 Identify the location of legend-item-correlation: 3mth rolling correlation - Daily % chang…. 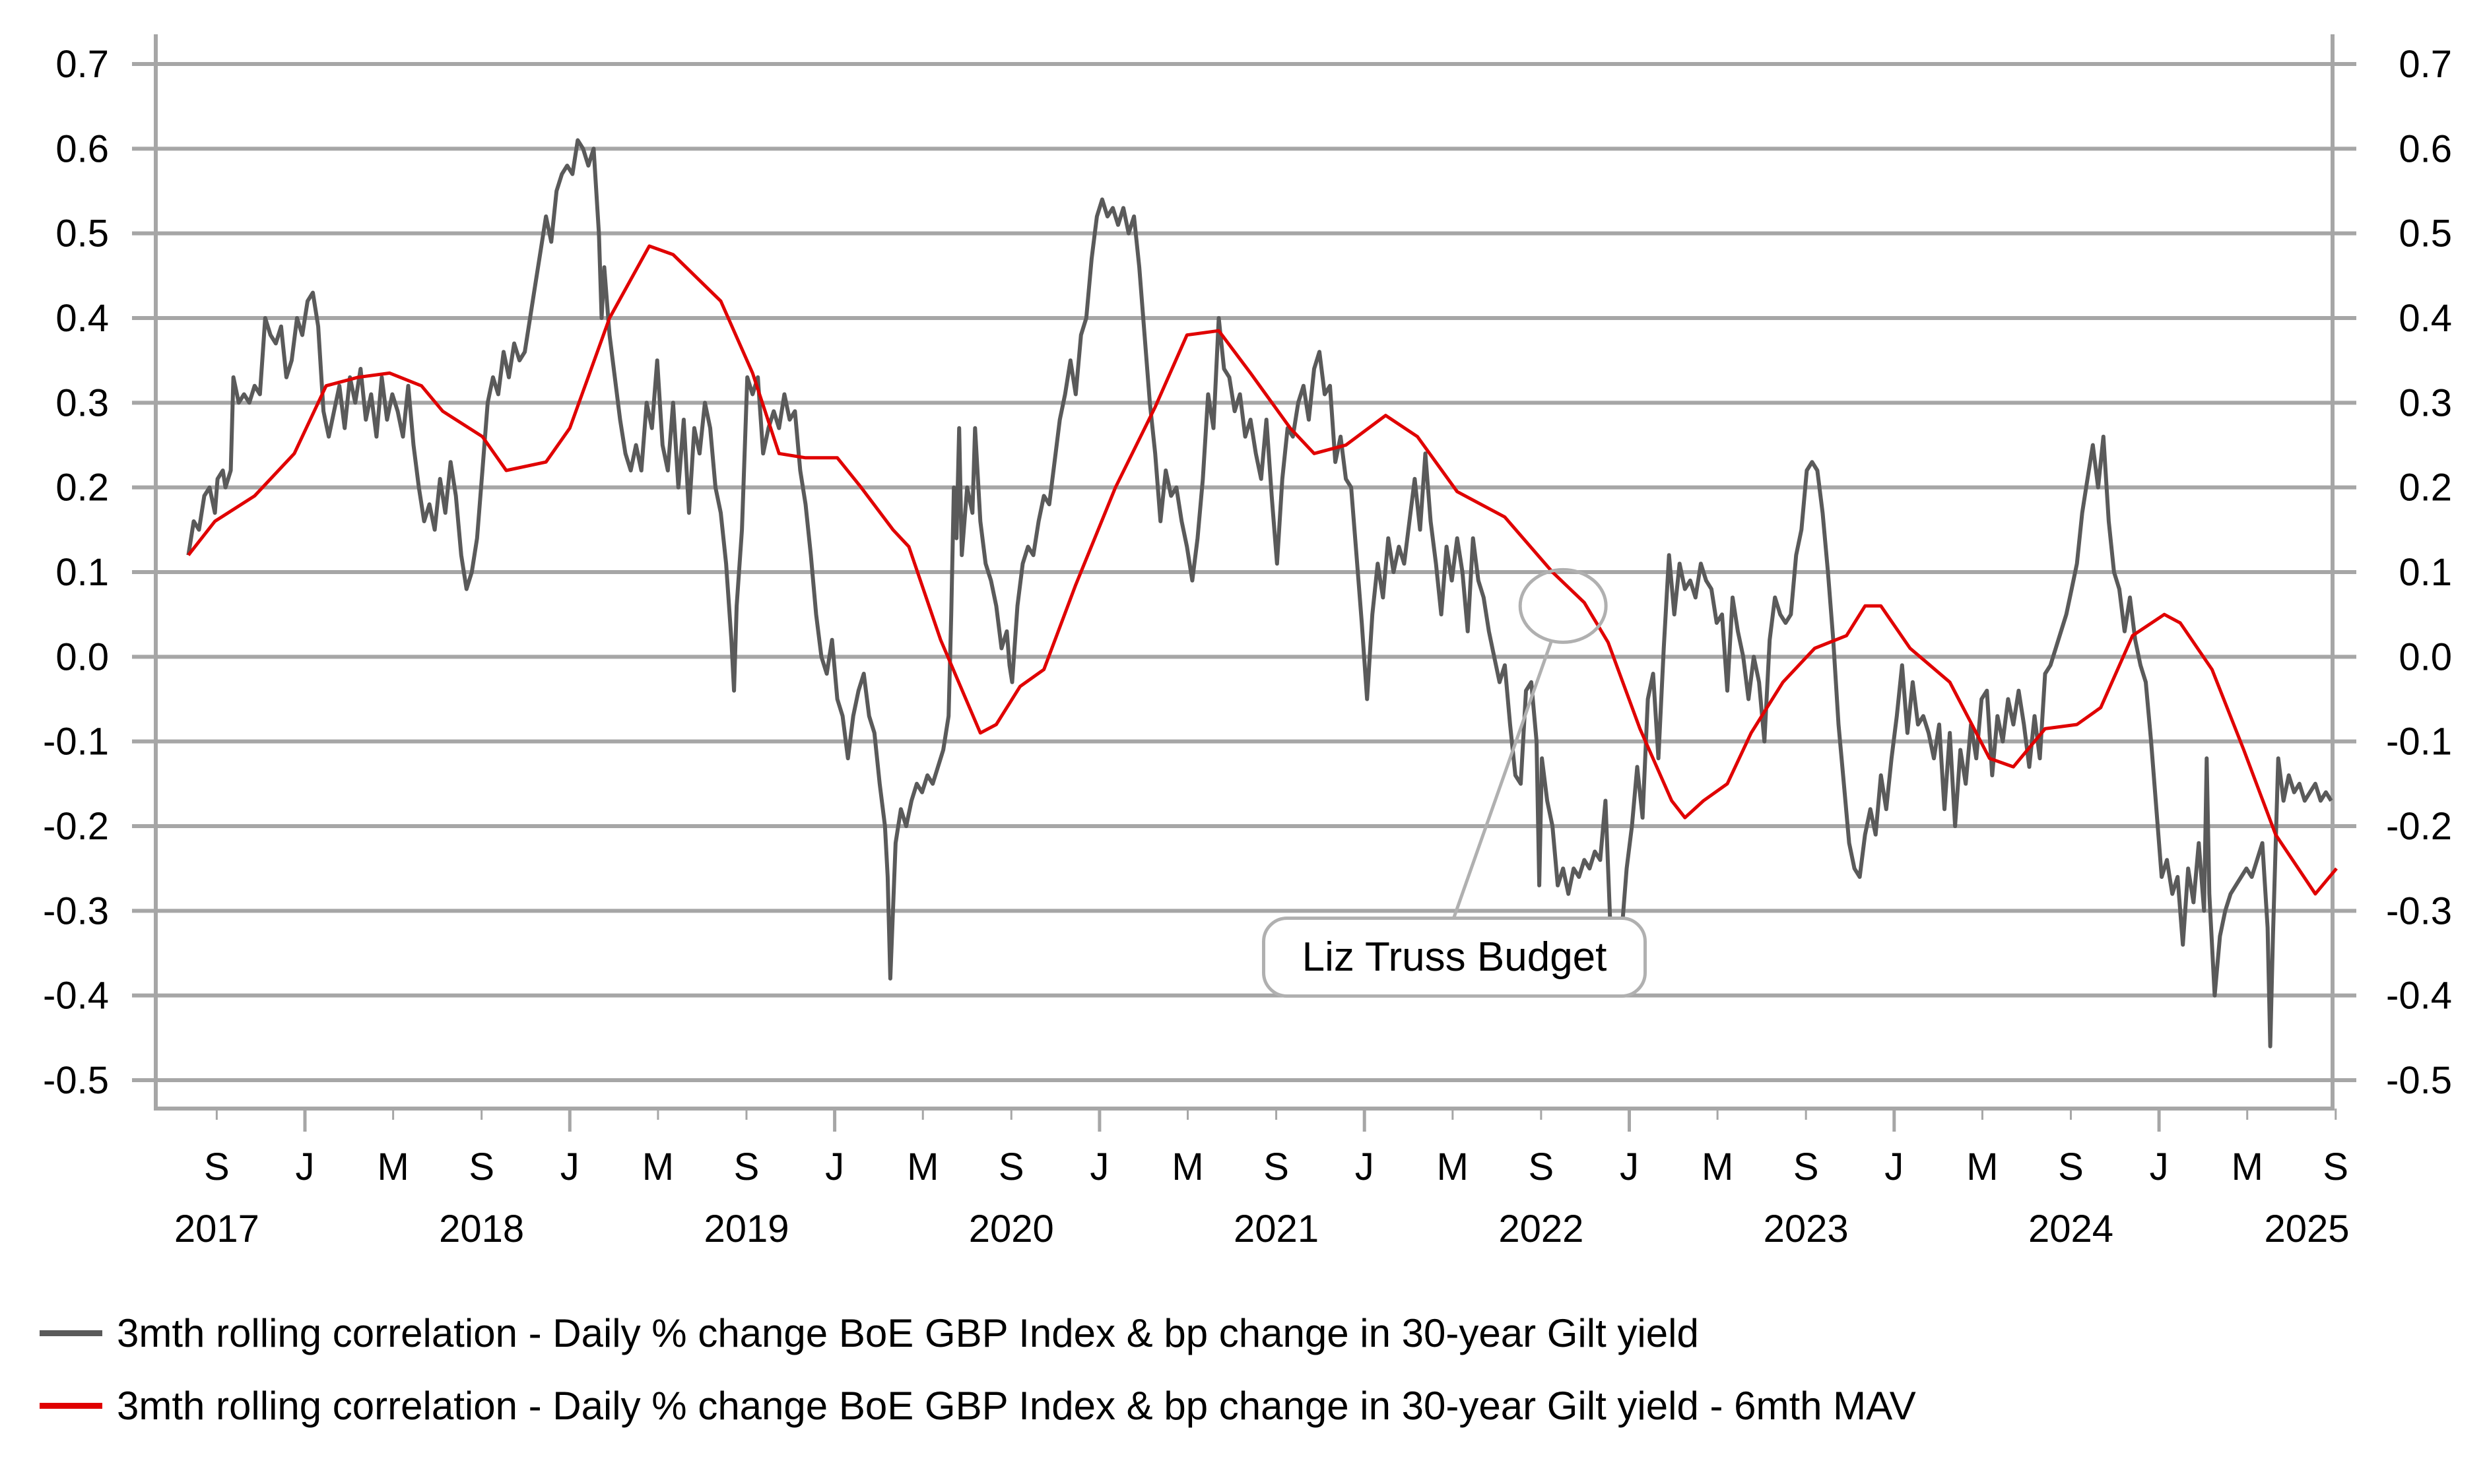
(978, 1333).